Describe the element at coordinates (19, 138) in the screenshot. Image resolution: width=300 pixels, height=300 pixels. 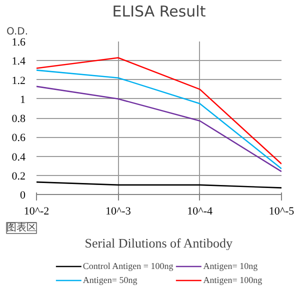
I see `y-tick-label: 0.6` at that location.